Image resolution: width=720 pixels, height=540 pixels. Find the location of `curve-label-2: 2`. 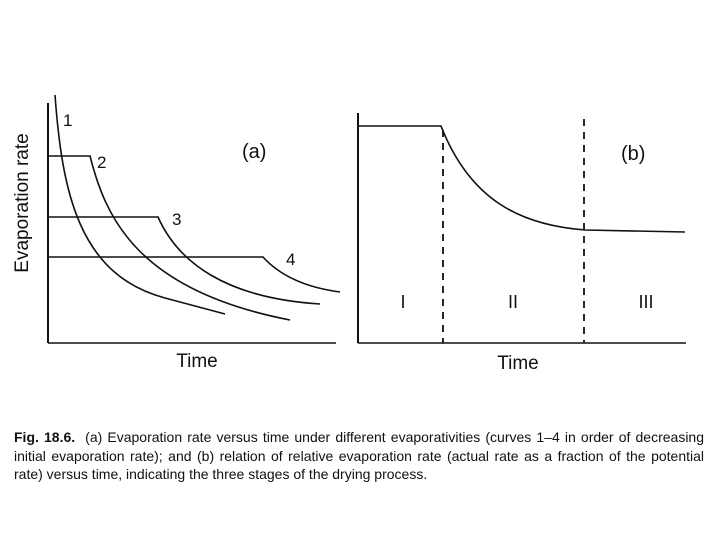

curve-label-2: 2 is located at coordinates (101, 162).